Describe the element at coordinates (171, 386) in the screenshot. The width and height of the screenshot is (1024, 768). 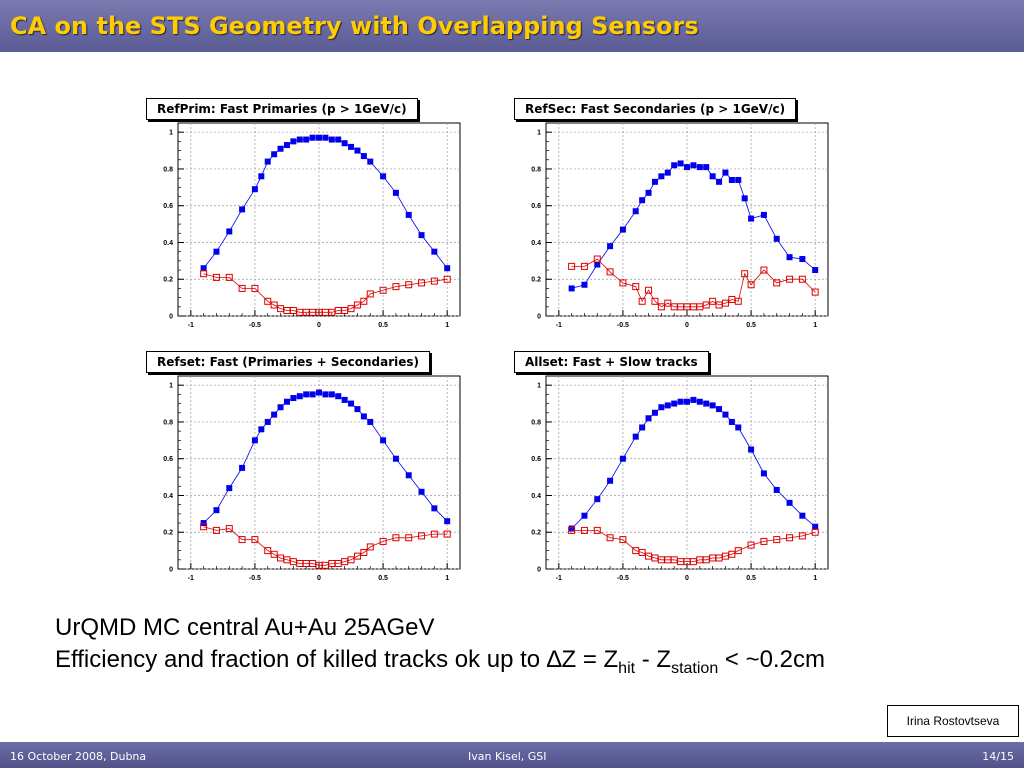
I see `y-tick-label: 1` at that location.